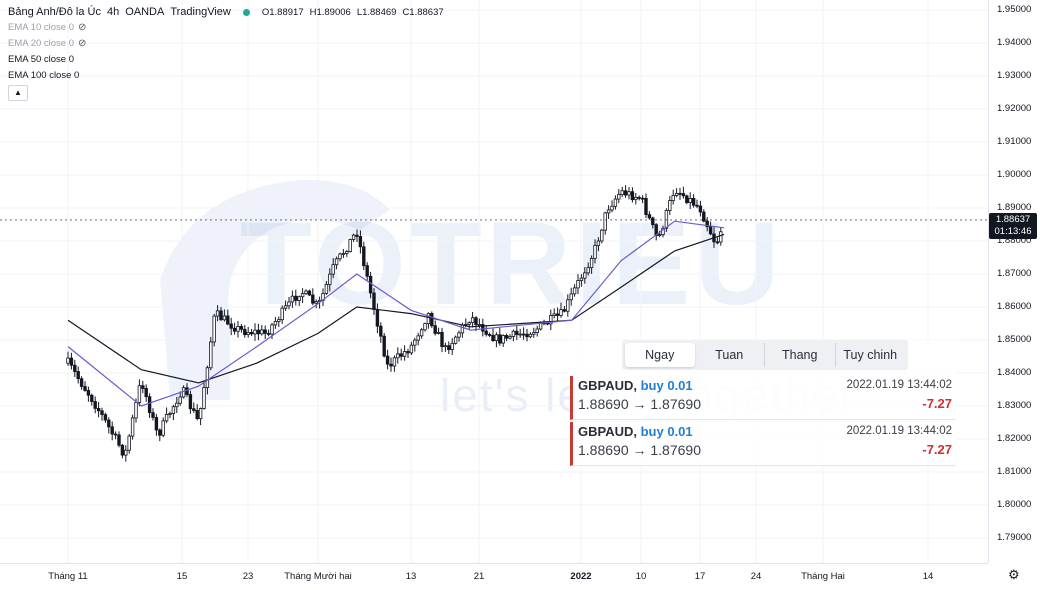  Describe the element at coordinates (41, 27) in the screenshot. I see `indicator-label: EMA 10 close 0` at that location.